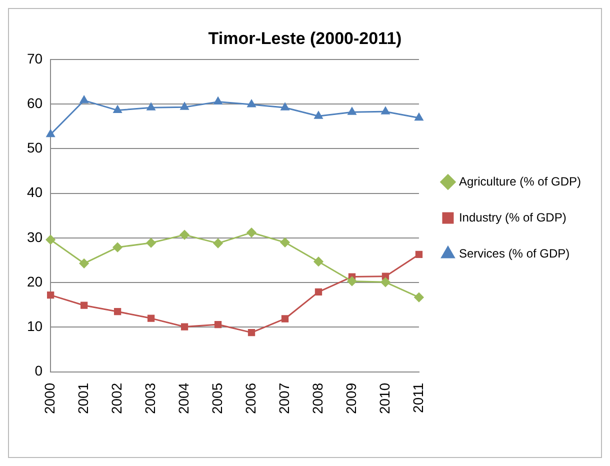 This screenshot has height=466, width=610. What do you see at coordinates (34, 192) in the screenshot?
I see `y-tick-label: 40` at bounding box center [34, 192].